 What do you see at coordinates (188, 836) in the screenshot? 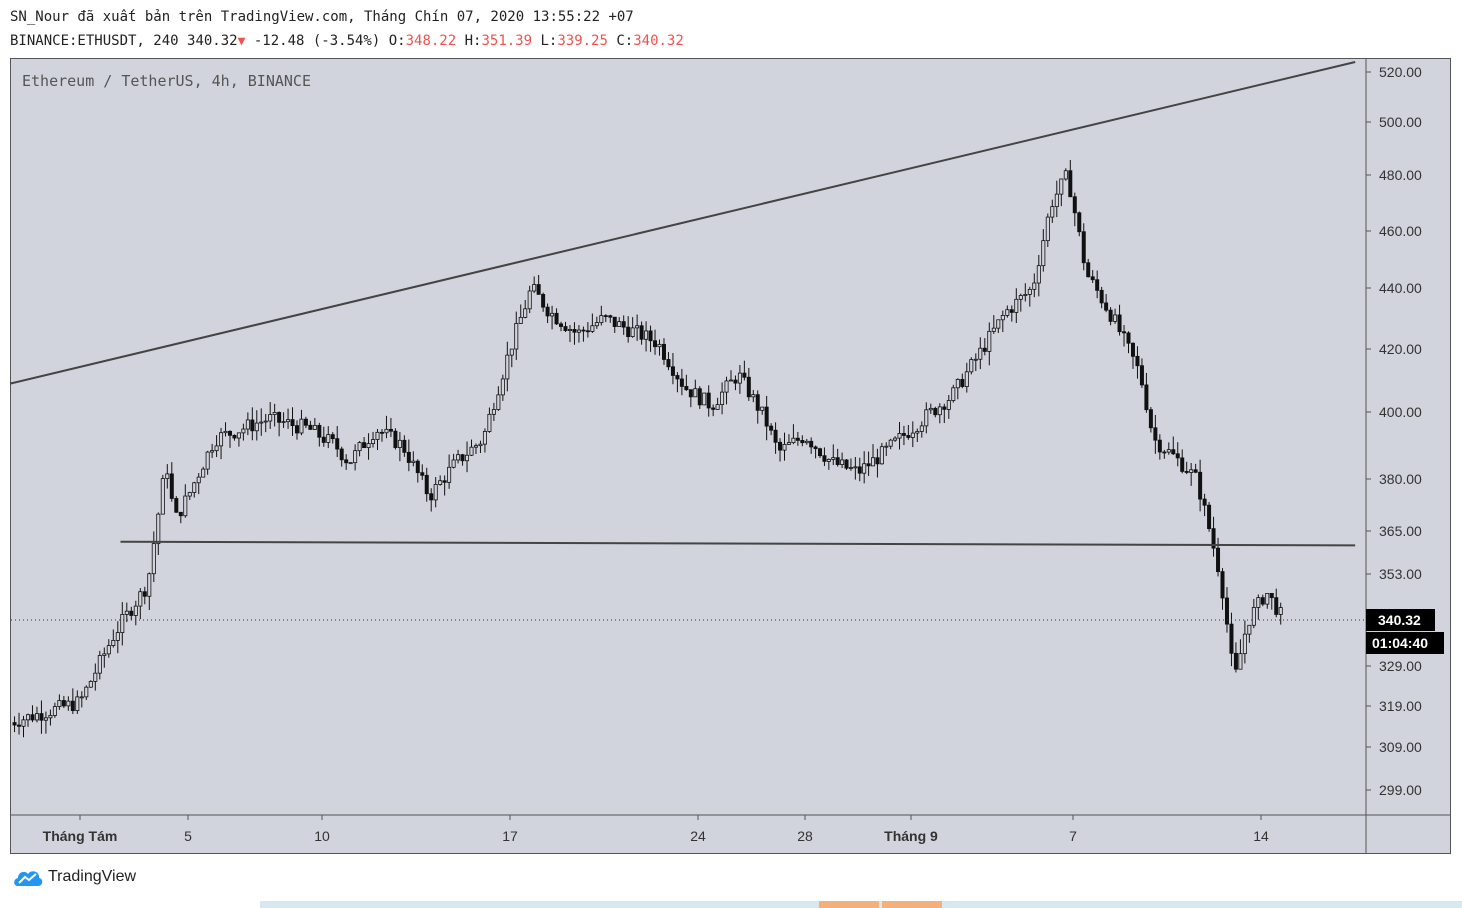
I see `time-tick-label: 5` at bounding box center [188, 836].